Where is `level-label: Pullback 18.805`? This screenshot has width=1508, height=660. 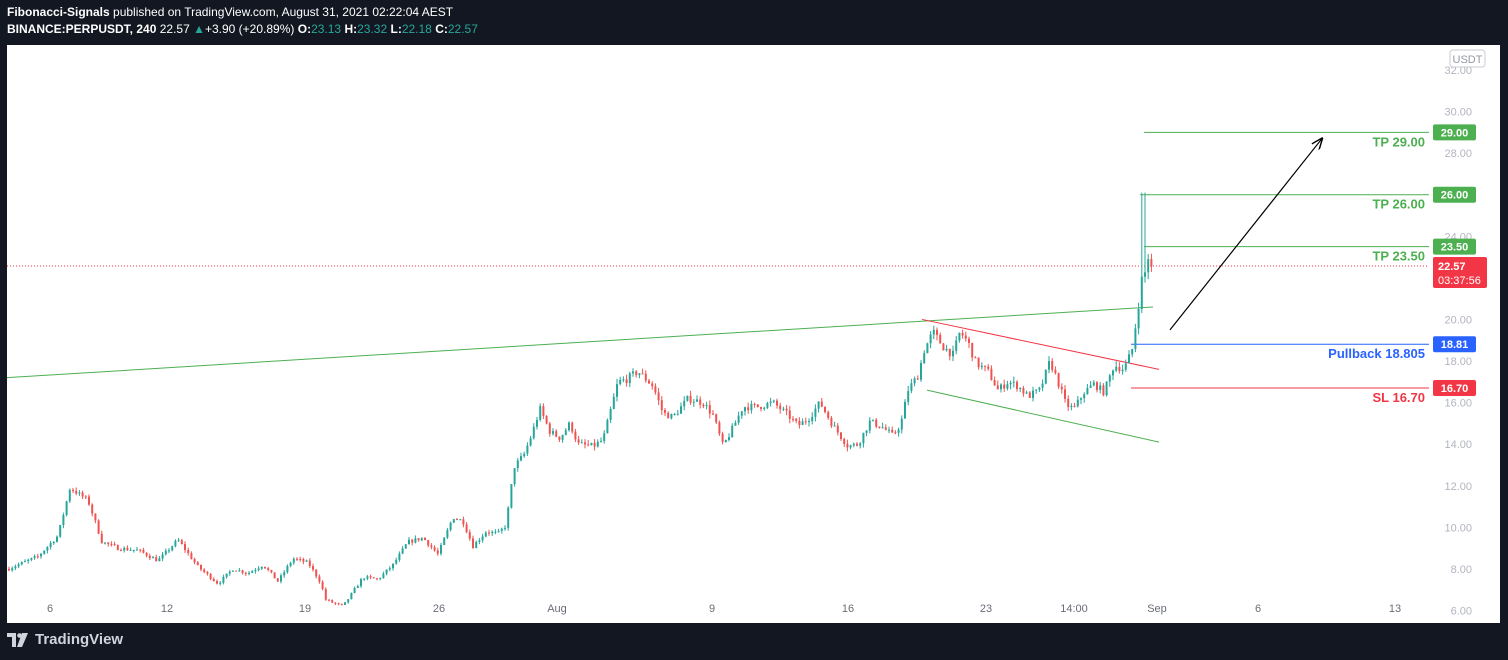 level-label: Pullback 18.805 is located at coordinates (1376, 353).